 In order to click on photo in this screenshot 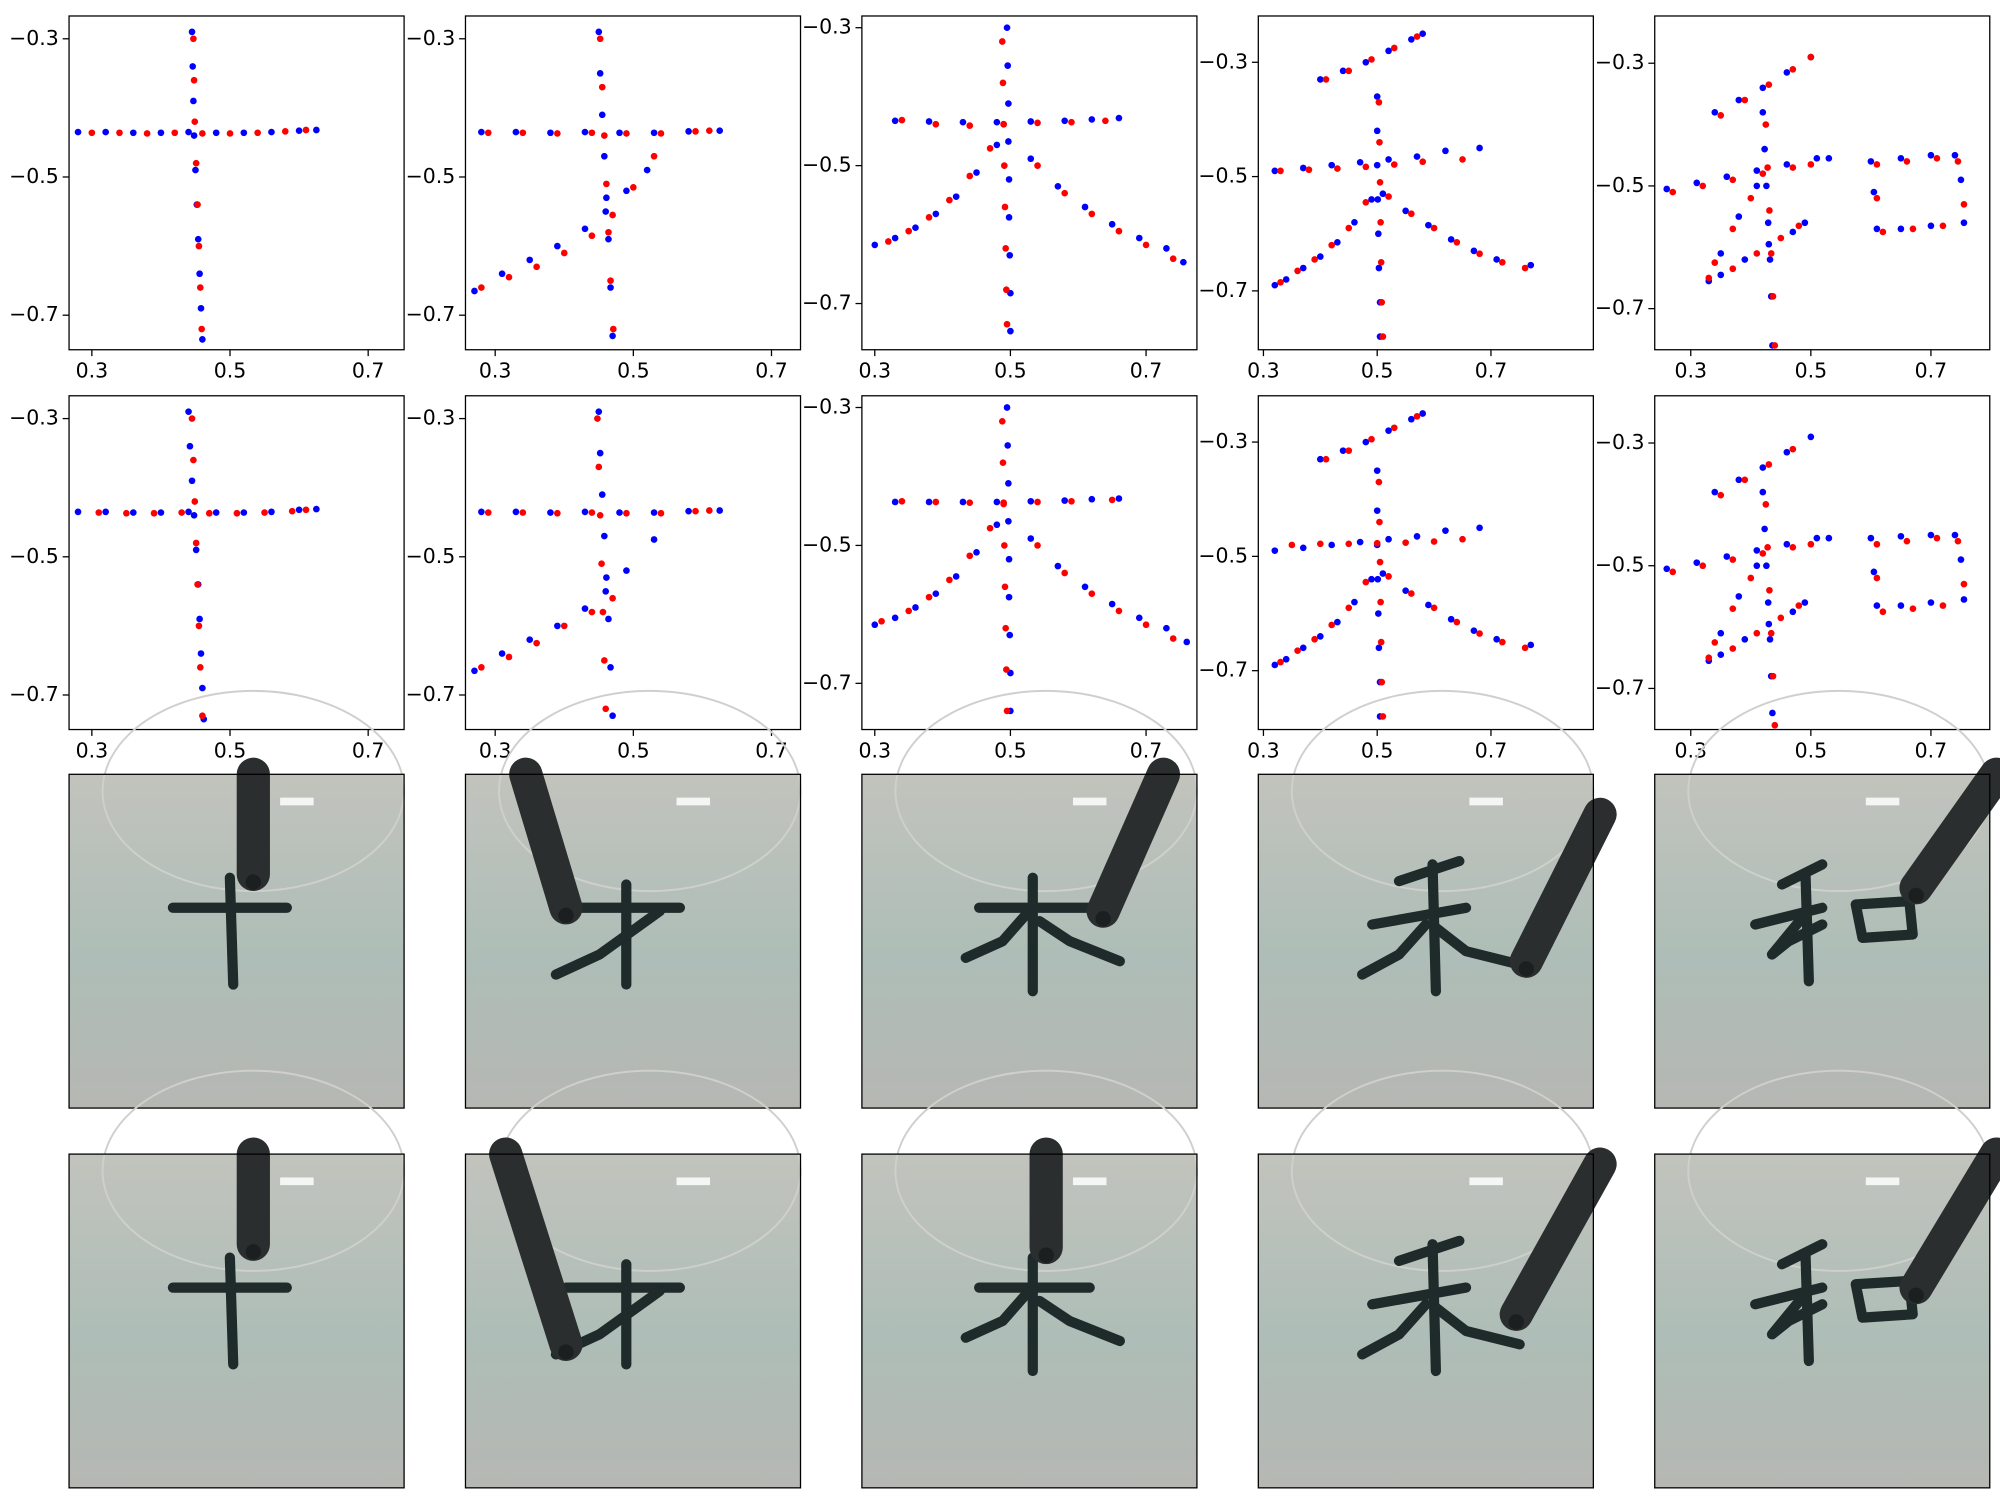, I will do `click(1827, 899)`.